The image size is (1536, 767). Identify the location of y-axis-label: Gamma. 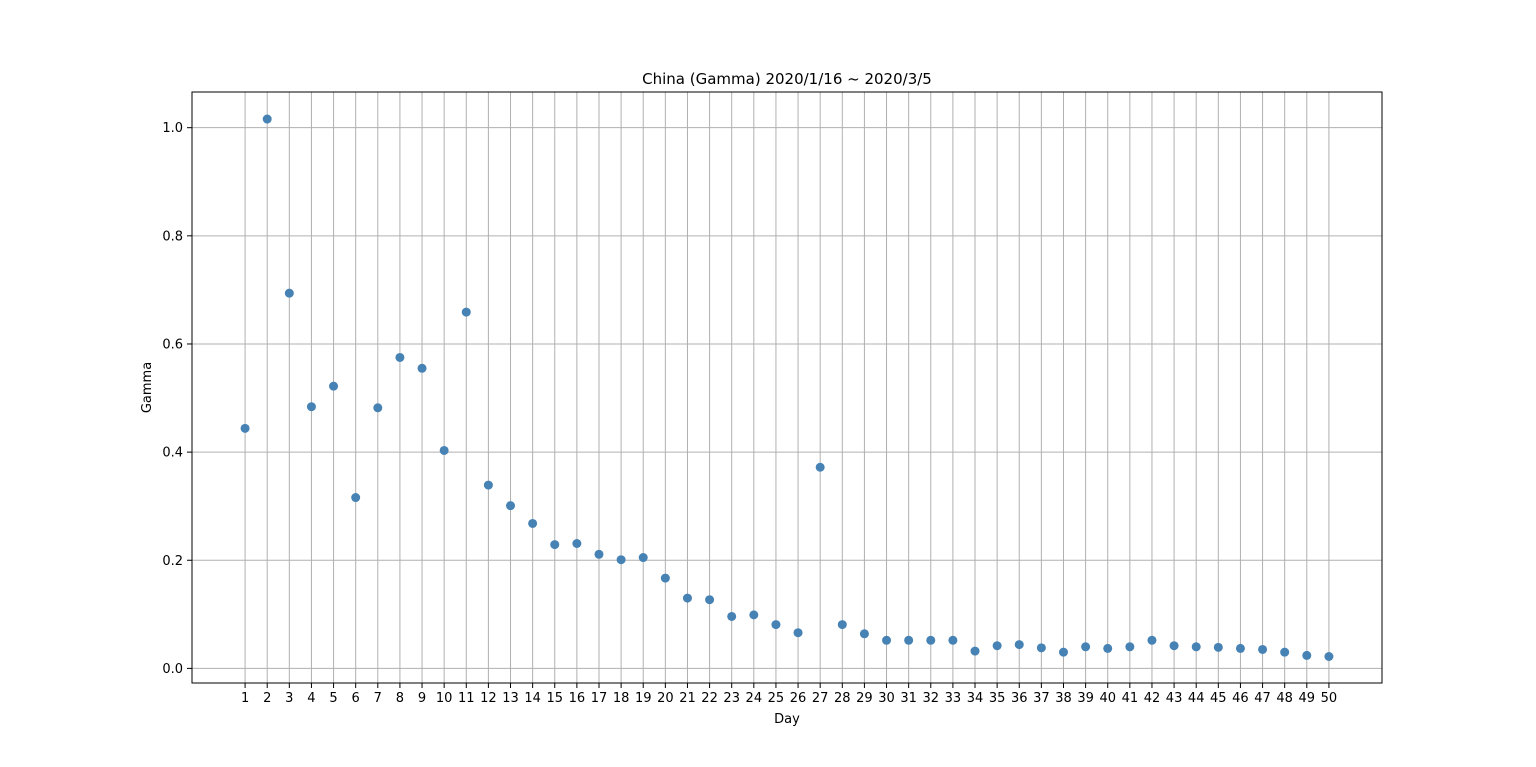
(147, 387).